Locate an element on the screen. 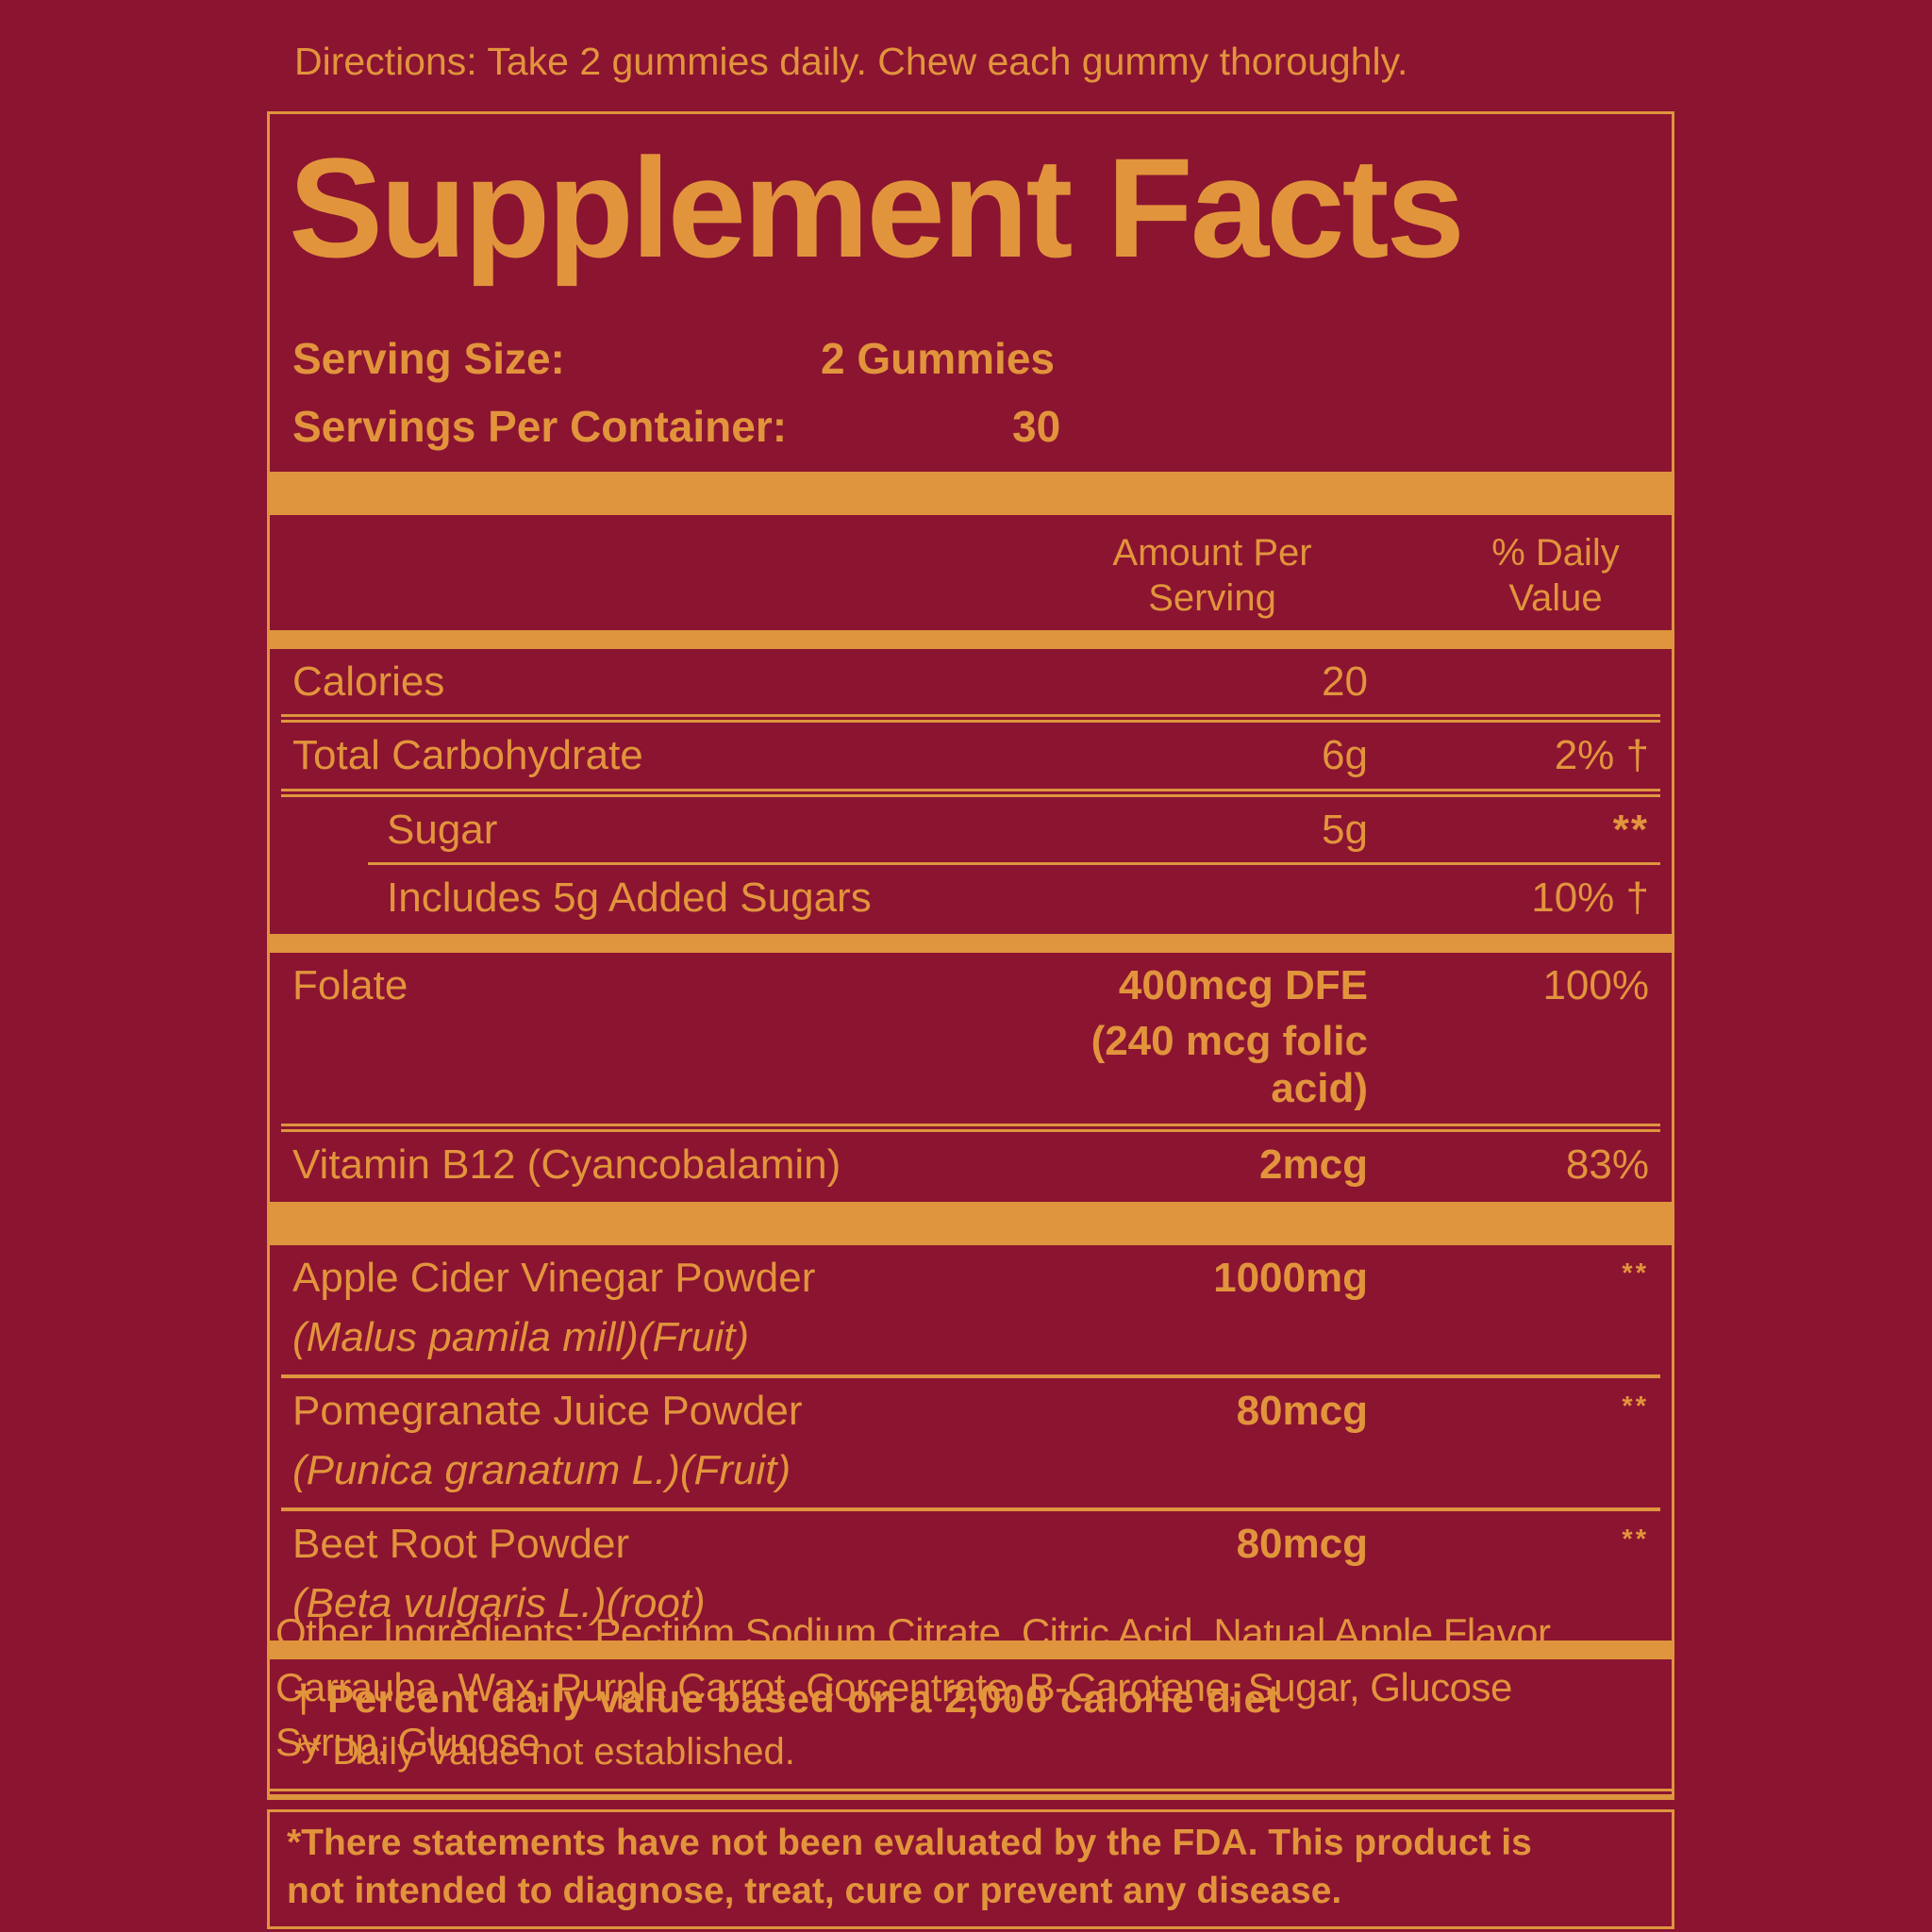 The height and width of the screenshot is (1932, 1932). nutrient-name: Apple Cider Vinegar Powder is located at coordinates (554, 1277).